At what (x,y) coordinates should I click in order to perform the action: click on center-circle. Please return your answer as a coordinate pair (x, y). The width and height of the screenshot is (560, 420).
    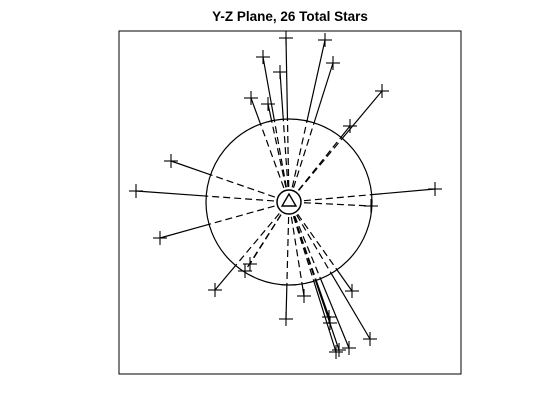
    Looking at the image, I should click on (289, 202).